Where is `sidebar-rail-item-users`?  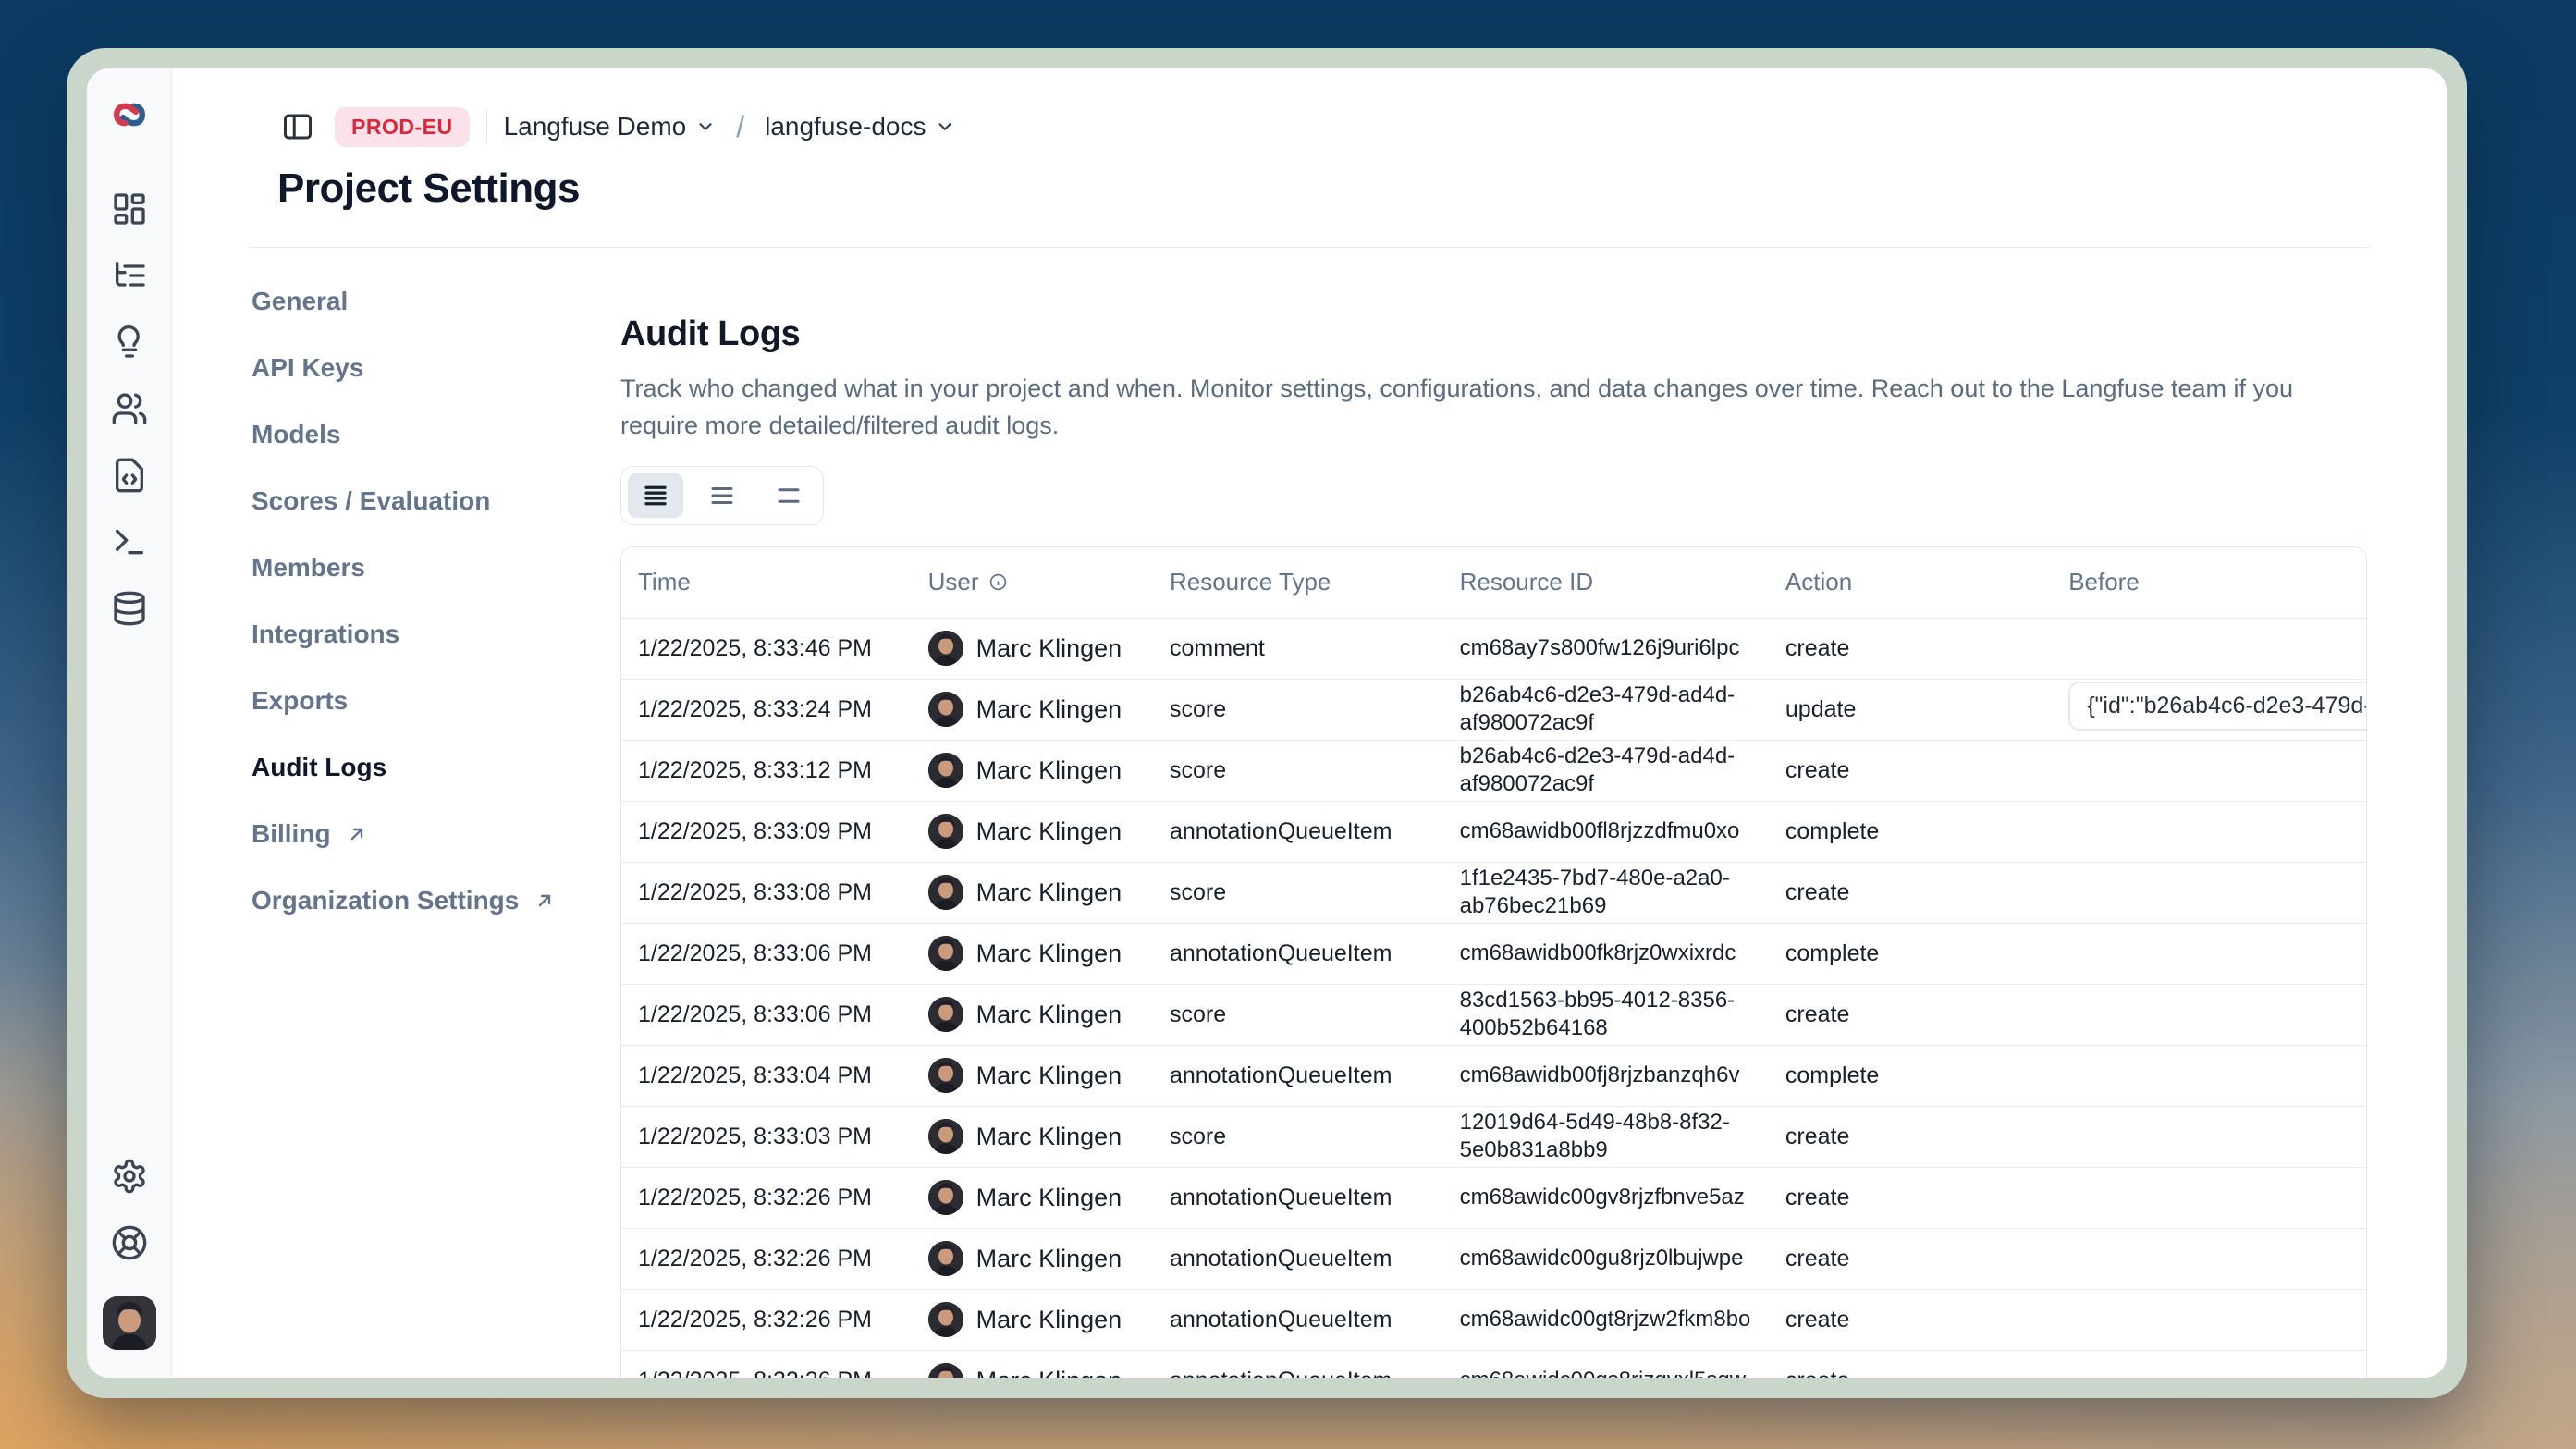
sidebar-rail-item-users is located at coordinates (129, 409).